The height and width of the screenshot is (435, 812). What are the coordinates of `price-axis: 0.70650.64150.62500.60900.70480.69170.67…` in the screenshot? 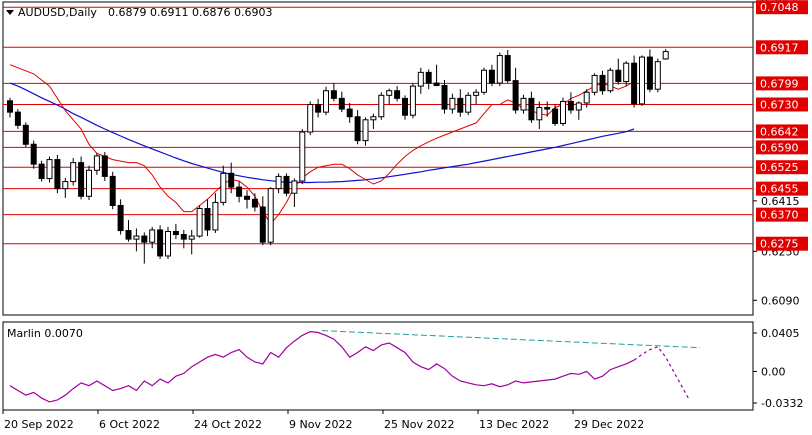 It's located at (780, 153).